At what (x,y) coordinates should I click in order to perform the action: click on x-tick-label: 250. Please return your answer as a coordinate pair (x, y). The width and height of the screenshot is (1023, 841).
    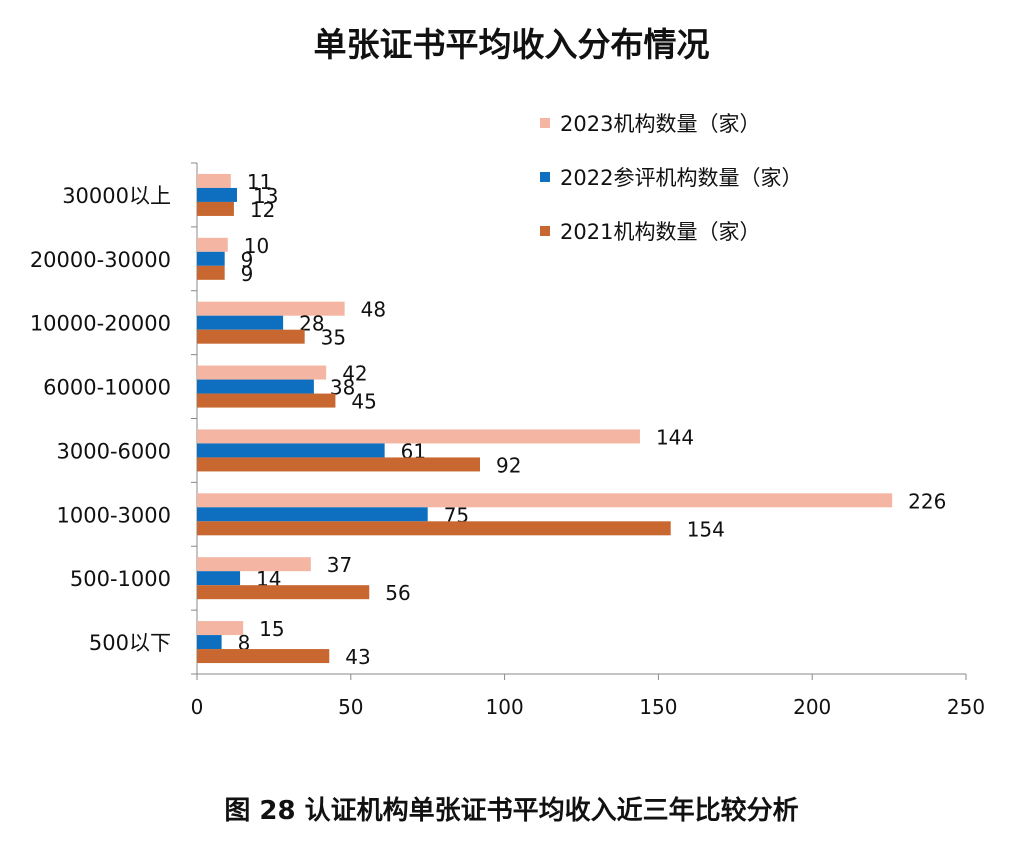
    Looking at the image, I should click on (966, 707).